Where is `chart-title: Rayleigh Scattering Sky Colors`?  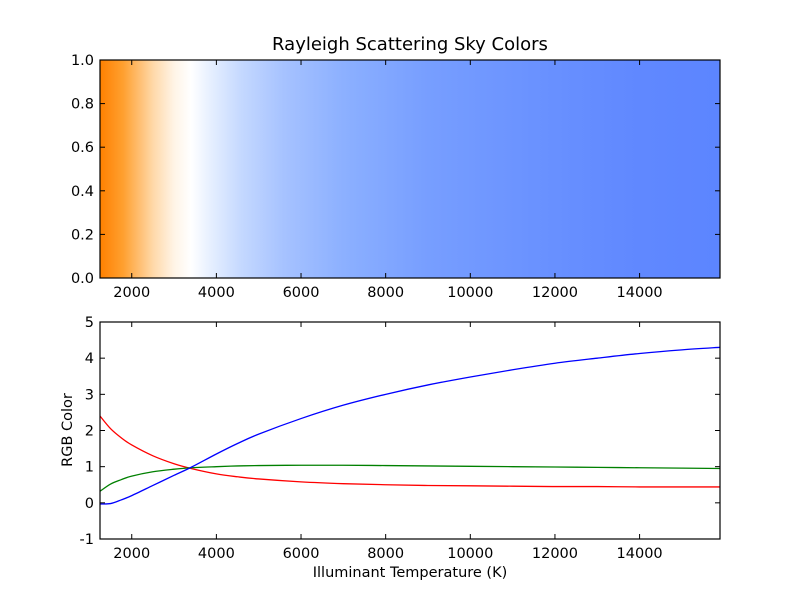
chart-title: Rayleigh Scattering Sky Colors is located at coordinates (410, 44).